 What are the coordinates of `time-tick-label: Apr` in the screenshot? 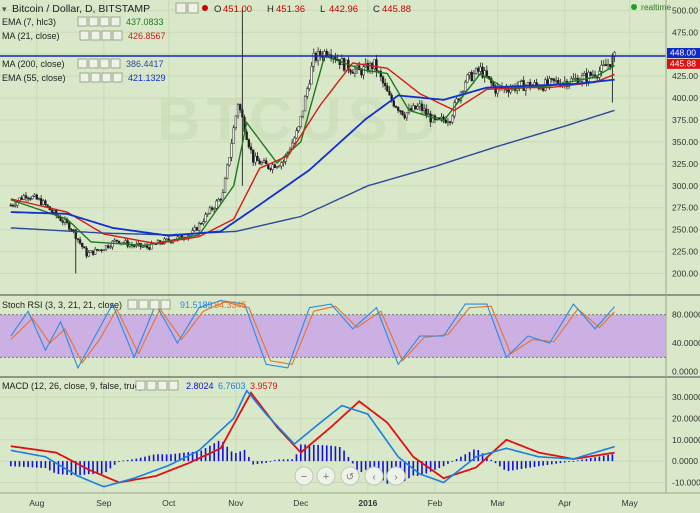 It's located at (564, 503).